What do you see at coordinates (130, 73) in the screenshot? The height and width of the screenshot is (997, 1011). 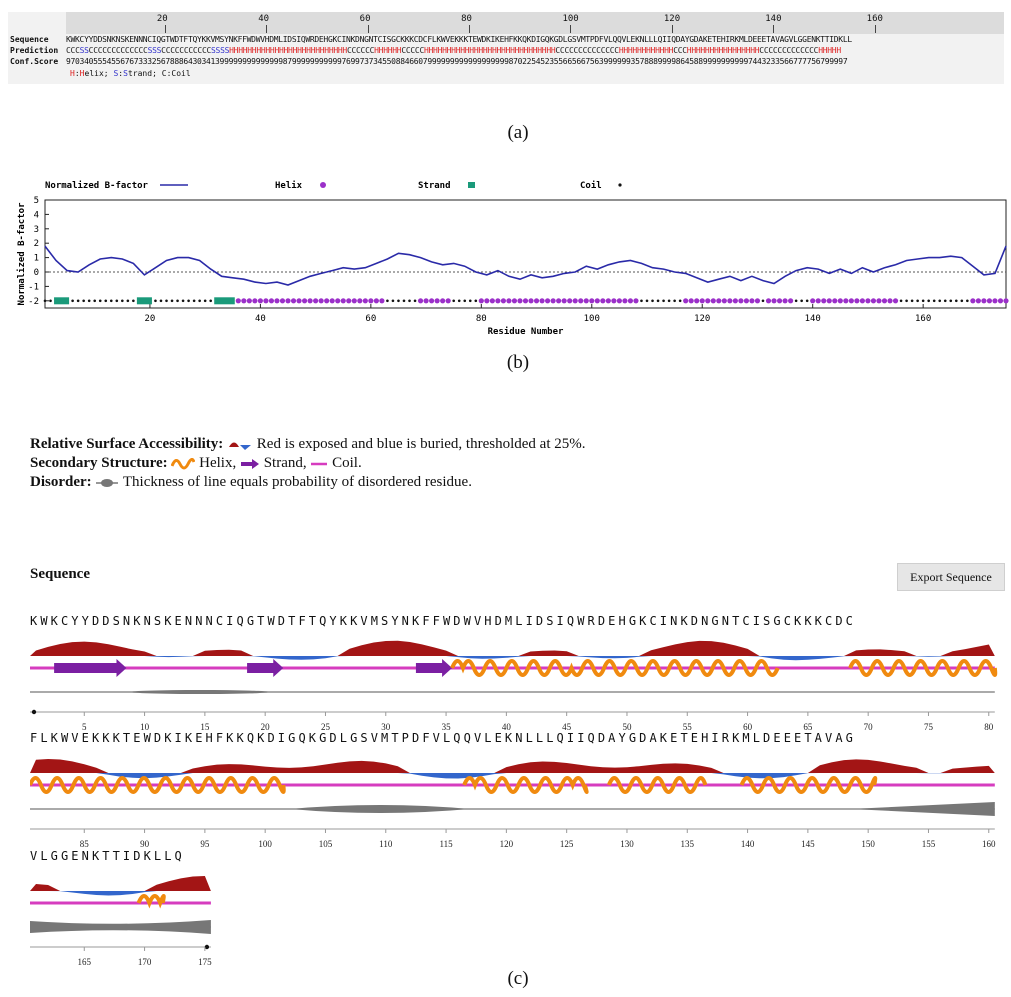 I see `prediction-legend: H:Helix; S:Strand; C:Coil` at bounding box center [130, 73].